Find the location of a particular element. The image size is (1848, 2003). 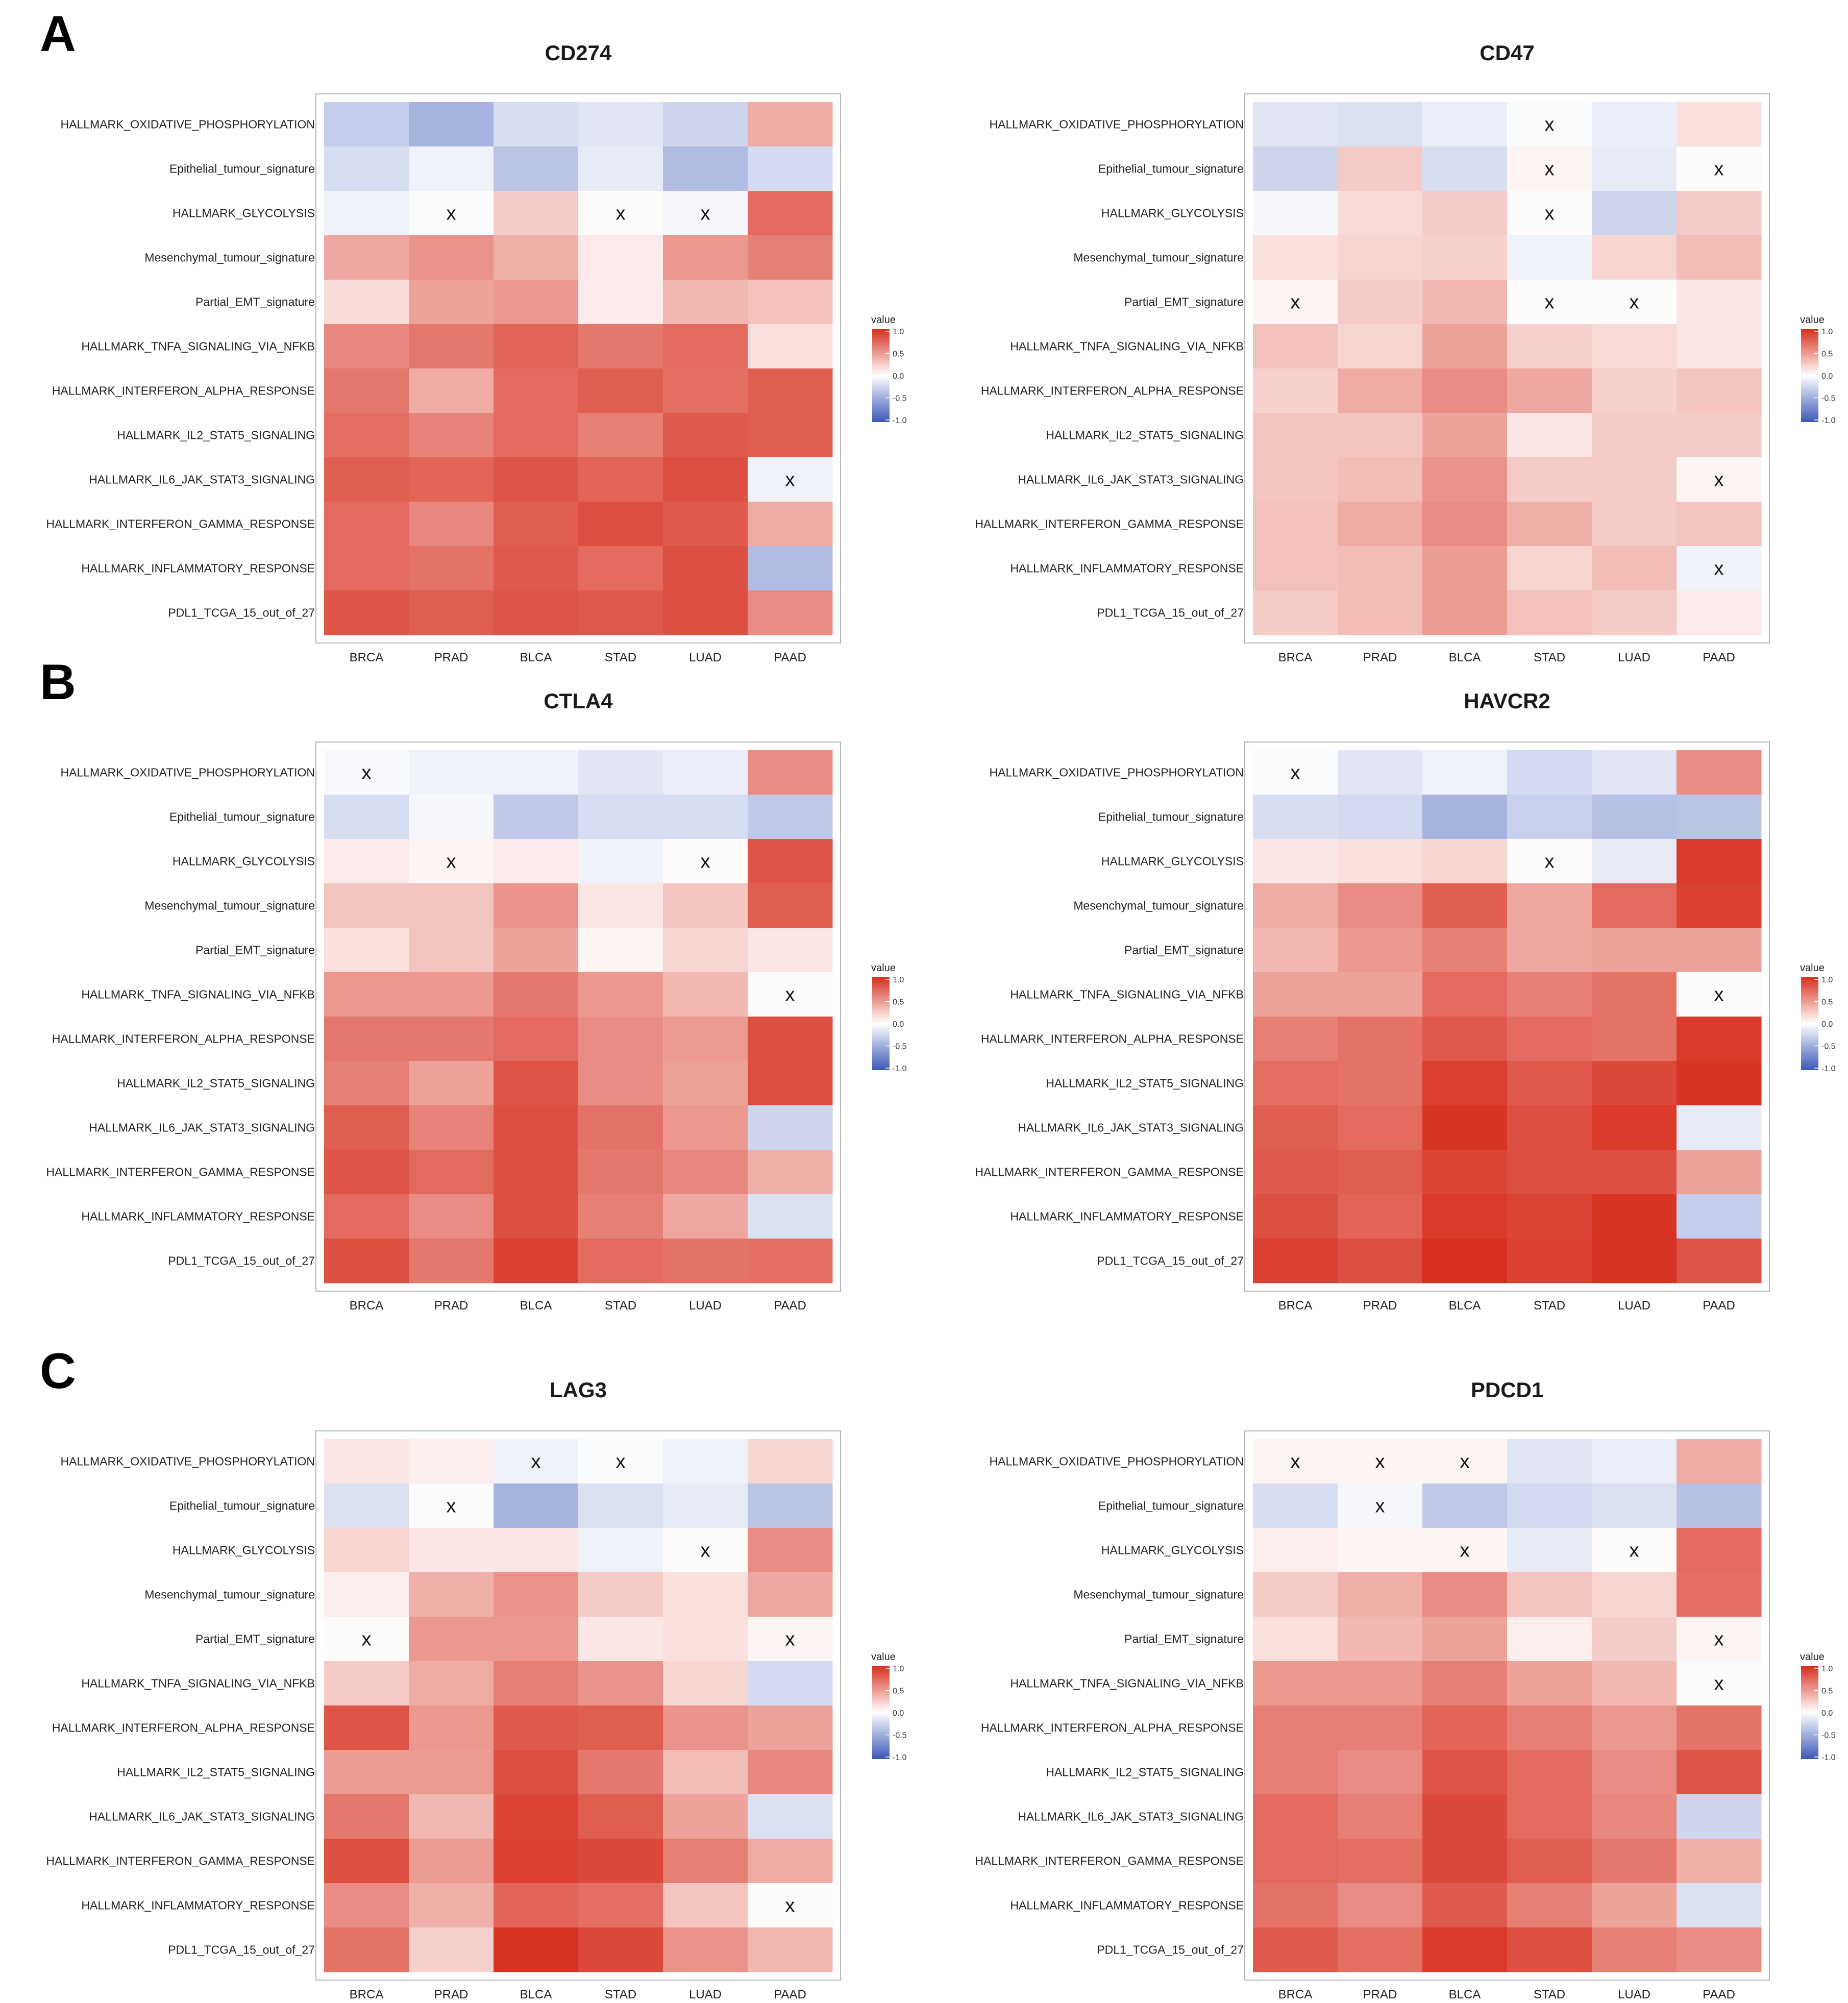

heatmap-title: PDCD1 is located at coordinates (1507, 1390).